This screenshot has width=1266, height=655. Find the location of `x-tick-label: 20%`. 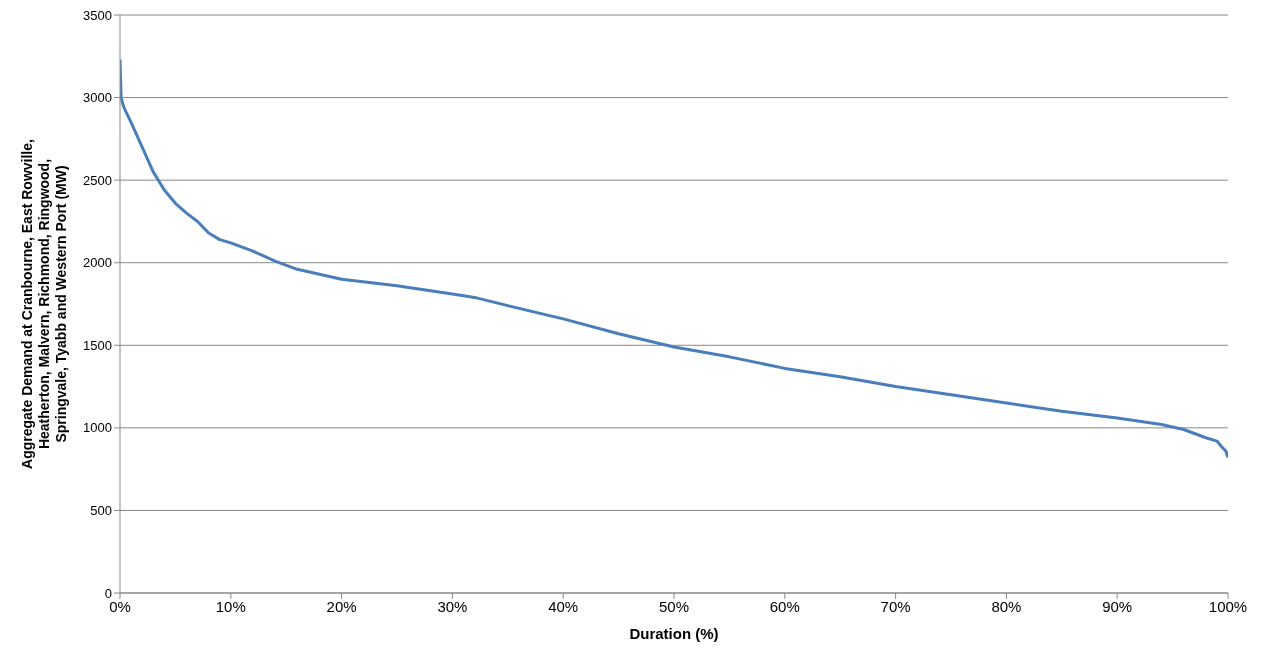

x-tick-label: 20% is located at coordinates (341, 606).